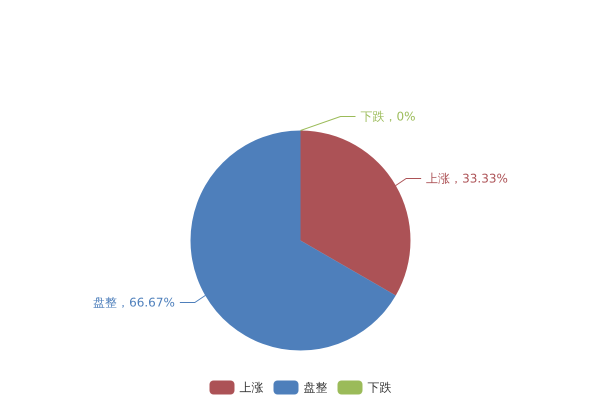 The height and width of the screenshot is (400, 600). I want to click on legend-label: 上涨, so click(252, 387).